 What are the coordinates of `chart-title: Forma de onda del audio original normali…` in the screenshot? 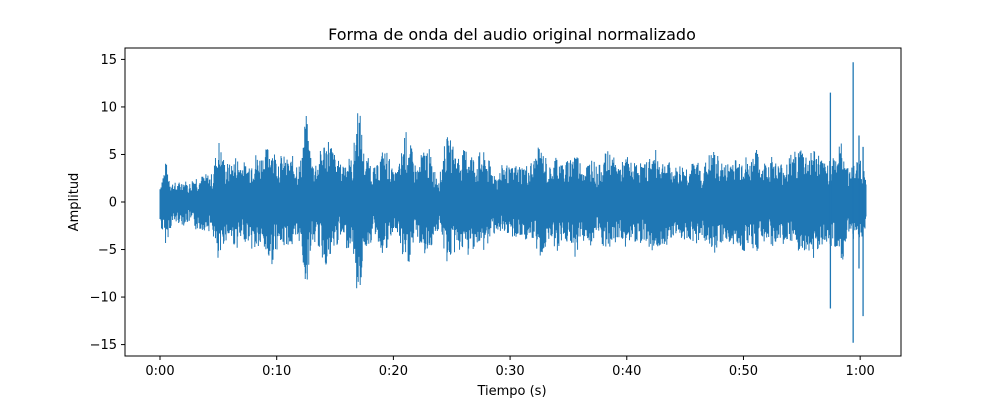 It's located at (512, 34).